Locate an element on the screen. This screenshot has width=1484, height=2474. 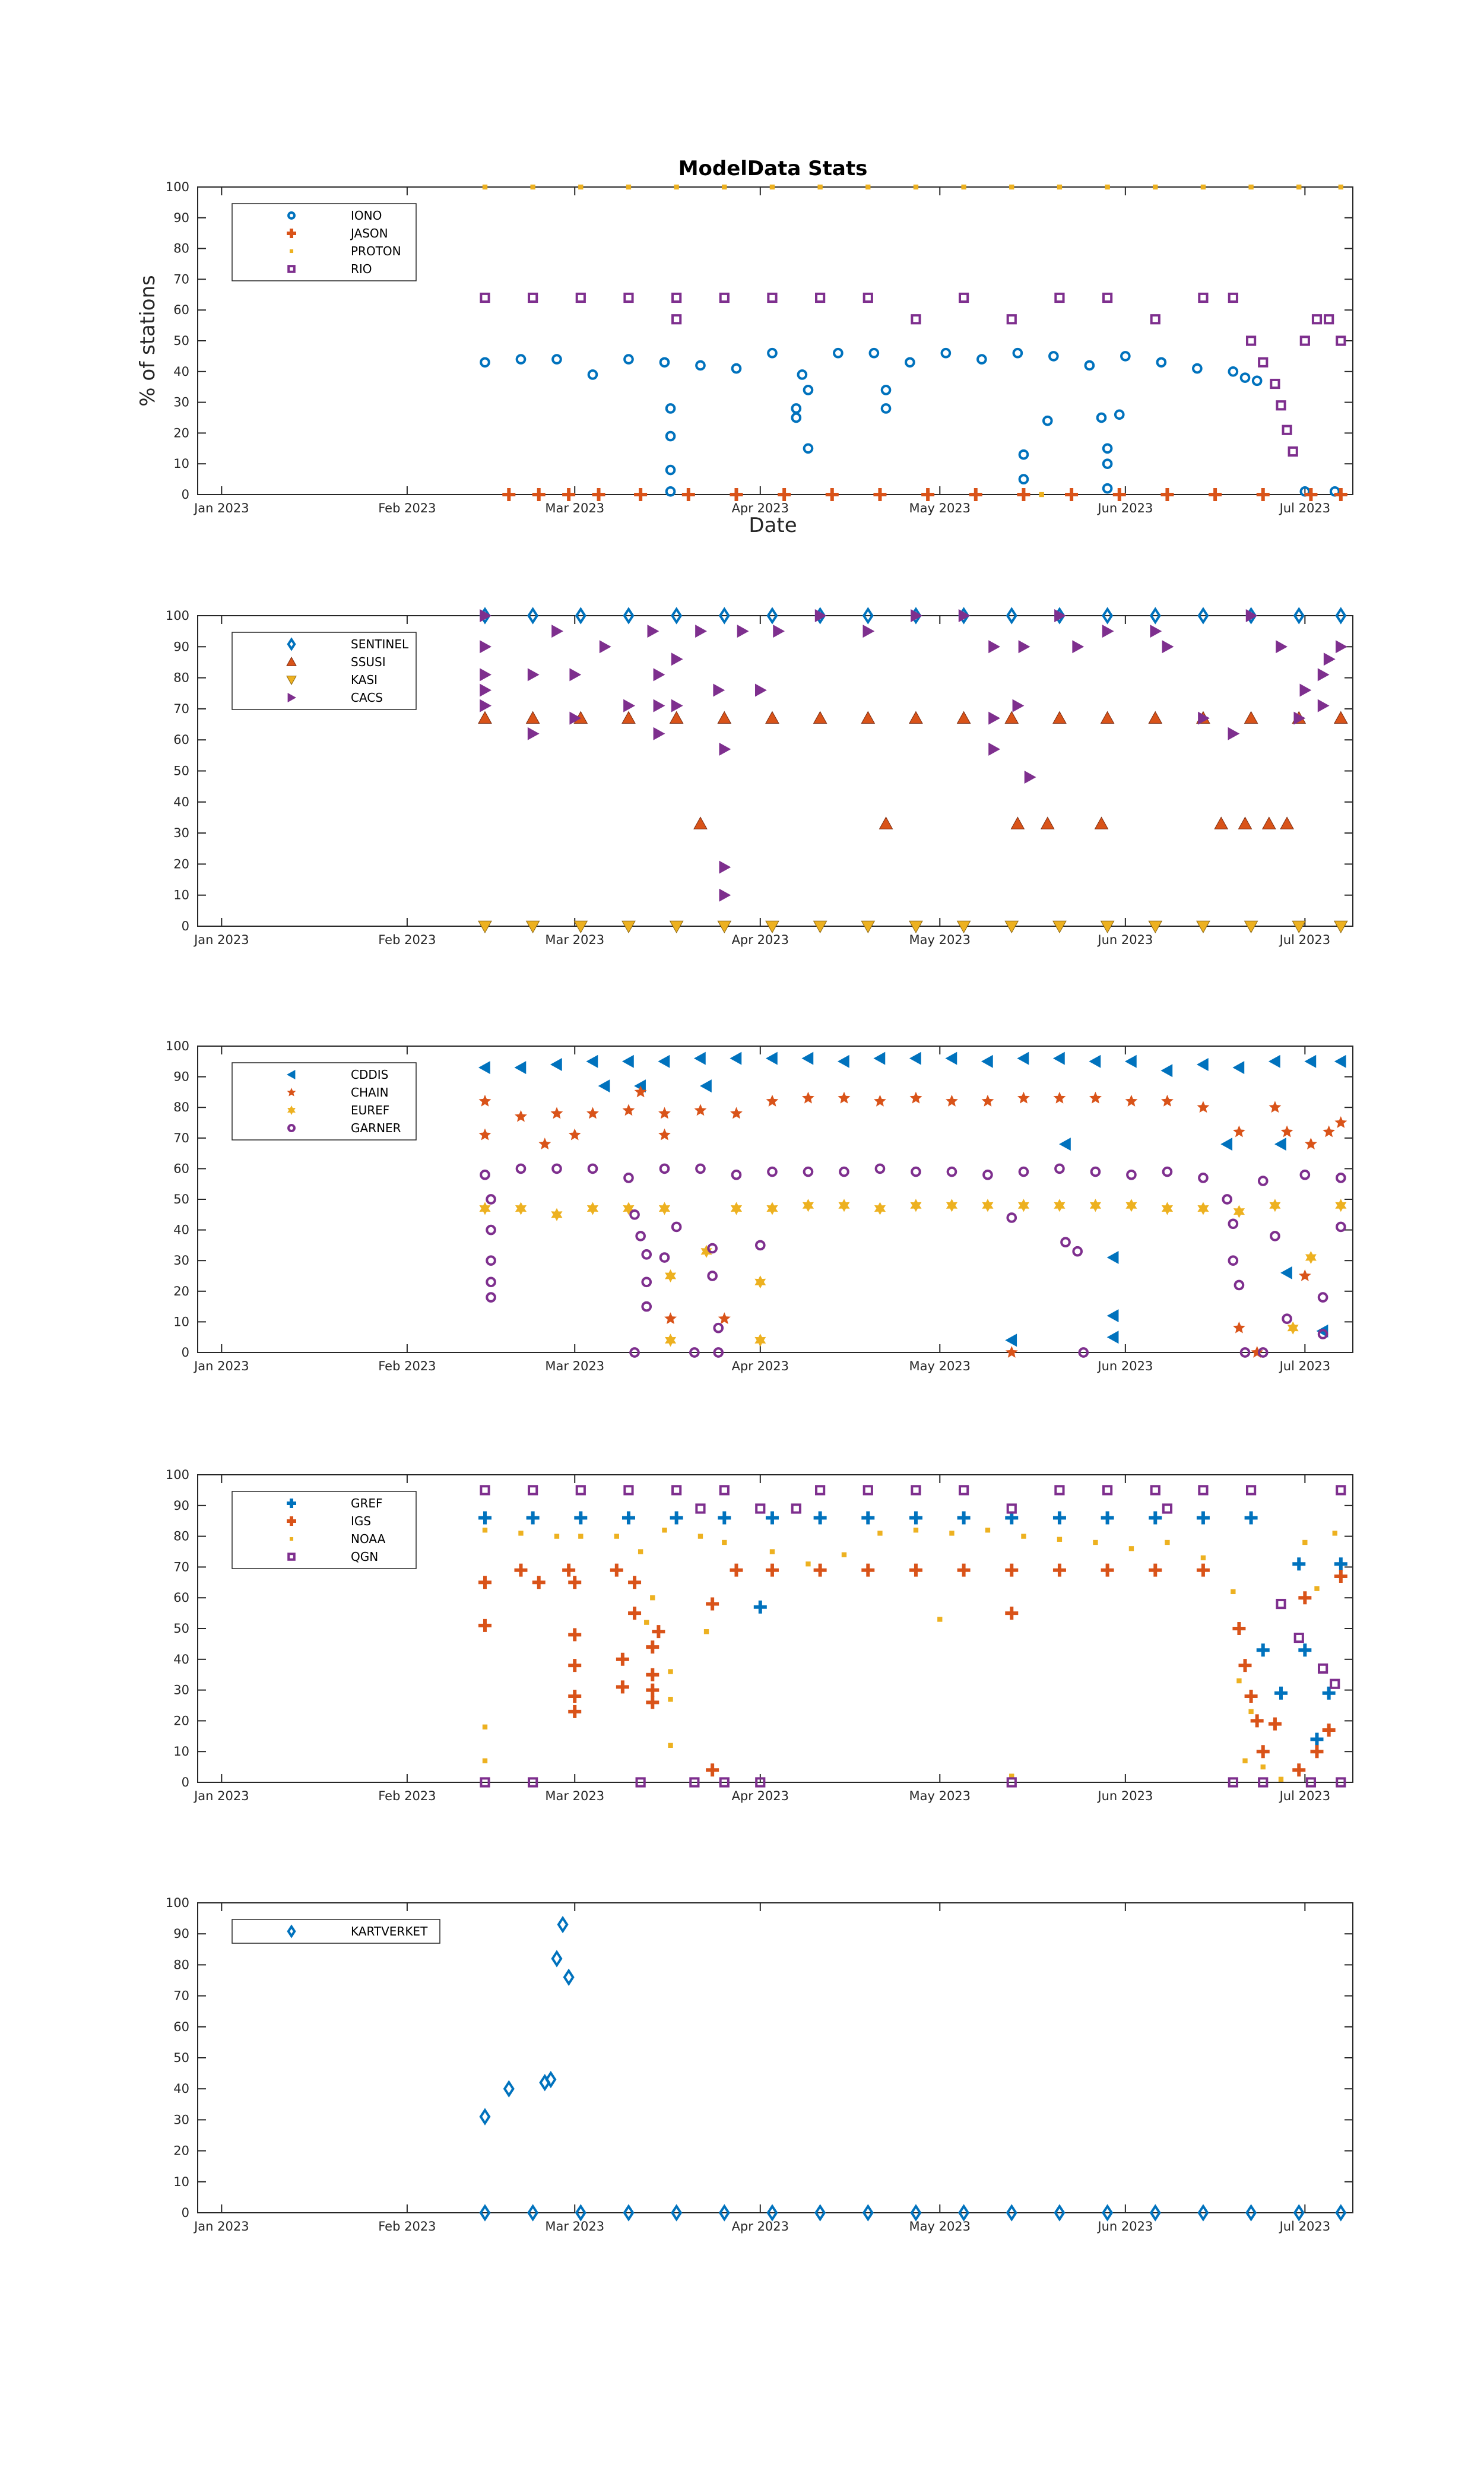
y-tick-label: 70 is located at coordinates (181, 279).